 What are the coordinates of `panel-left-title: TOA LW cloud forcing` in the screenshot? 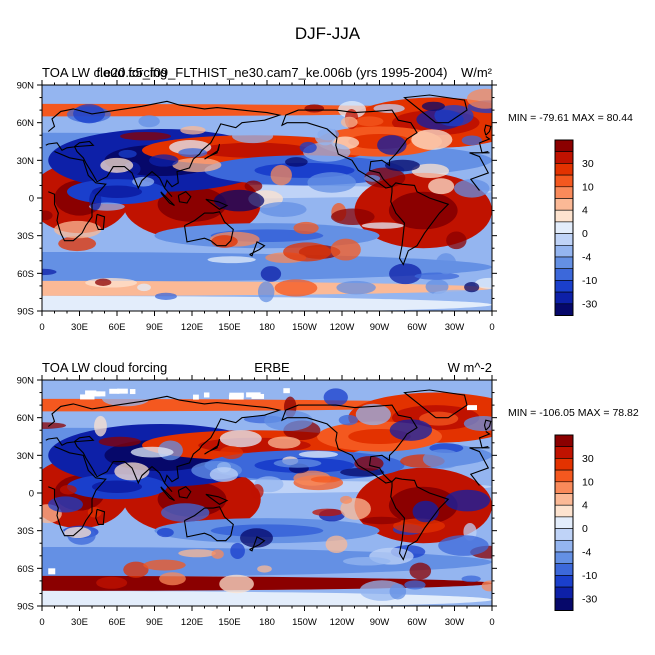 It's located at (104, 367).